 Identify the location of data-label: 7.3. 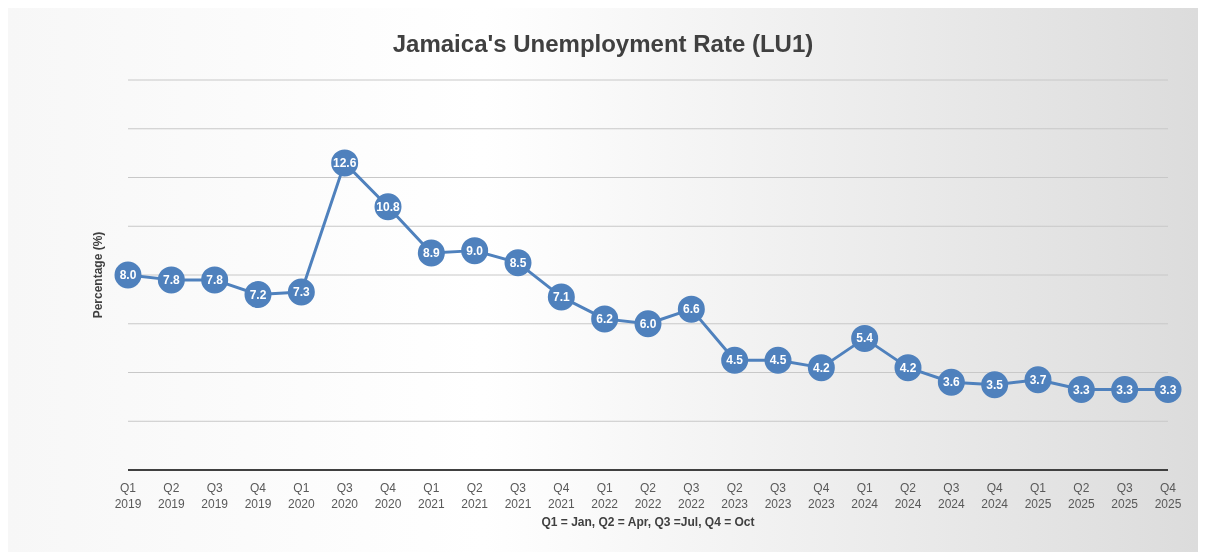
(301, 292).